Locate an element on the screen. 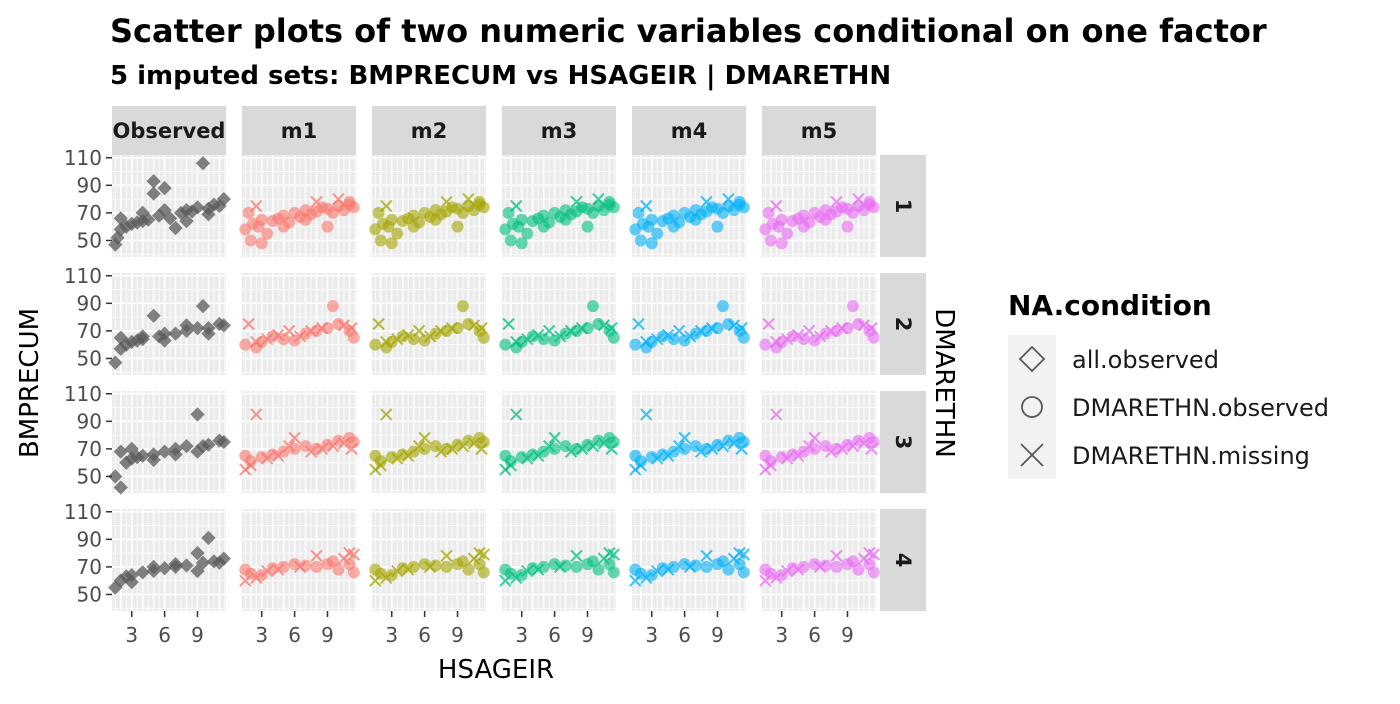 This screenshot has width=1400, height=704. facet-row-title: DMARETHN is located at coordinates (944, 383).